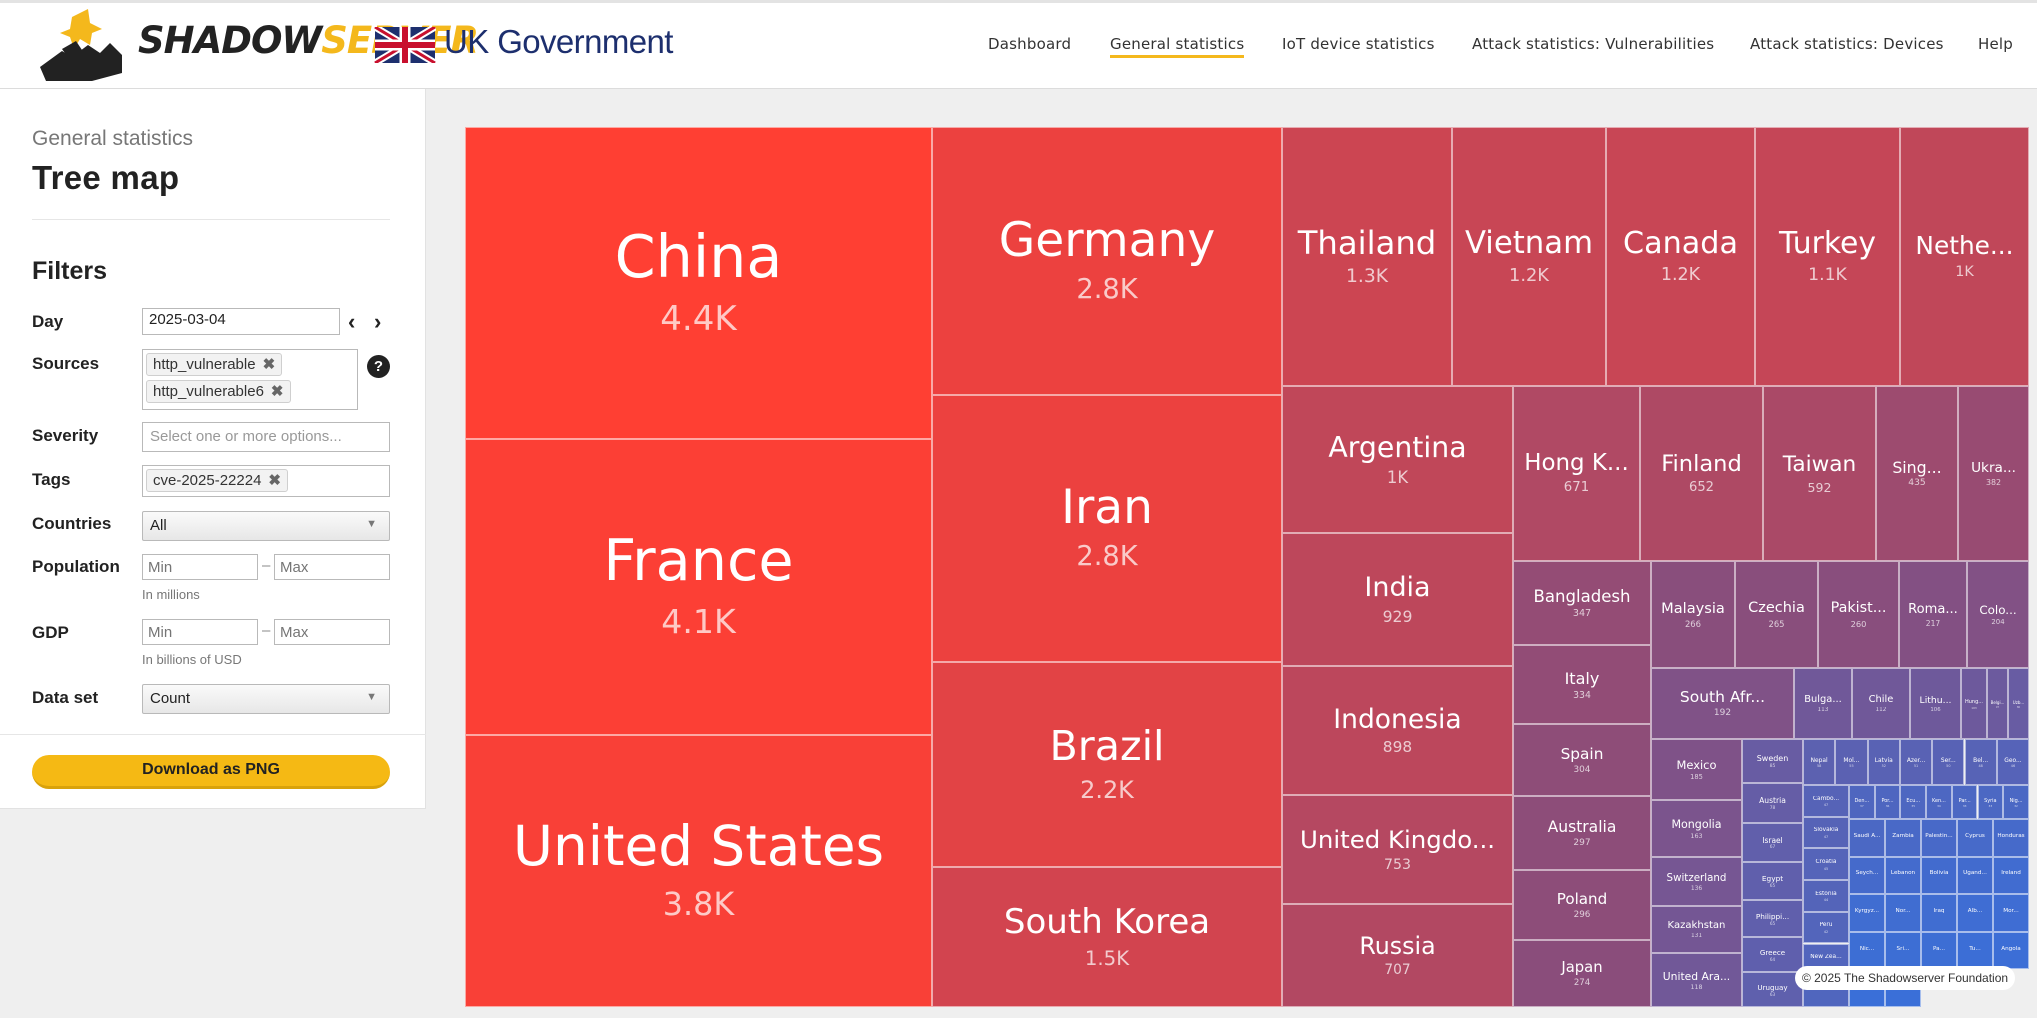  Describe the element at coordinates (1397, 459) in the screenshot. I see `treemap-tile: Argentina 1K` at that location.